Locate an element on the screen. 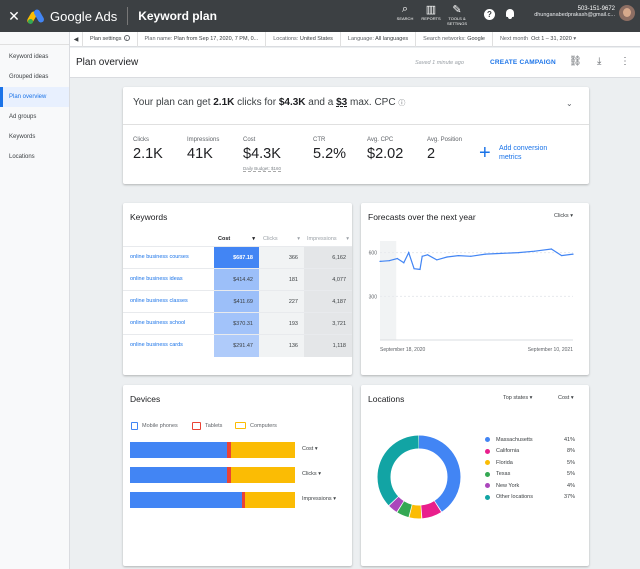  device-metric-dropdown: Clicks ▾ is located at coordinates (311, 474).